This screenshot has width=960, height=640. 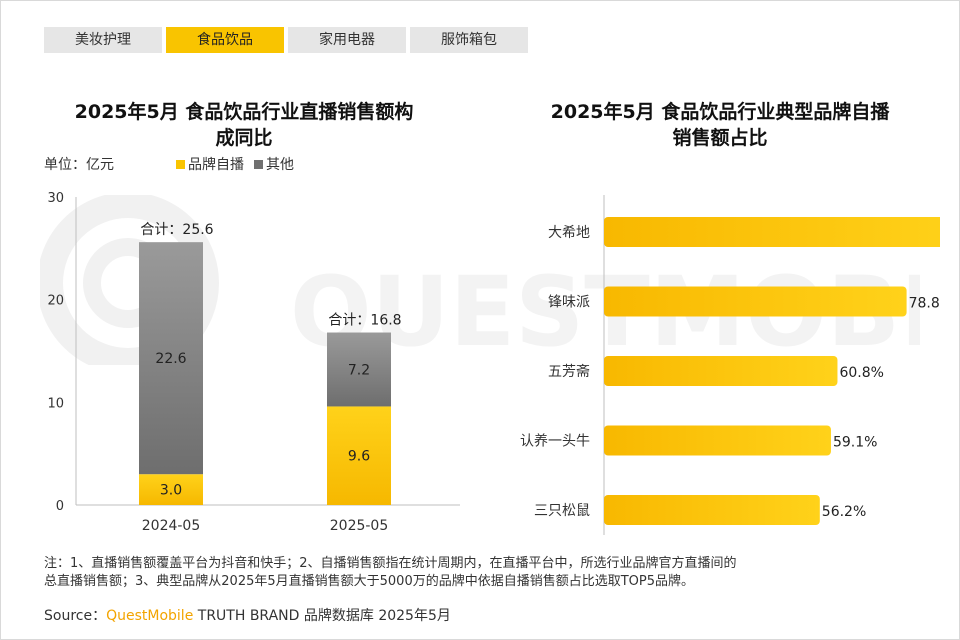 I want to click on legend-swatch-brand, so click(x=180, y=164).